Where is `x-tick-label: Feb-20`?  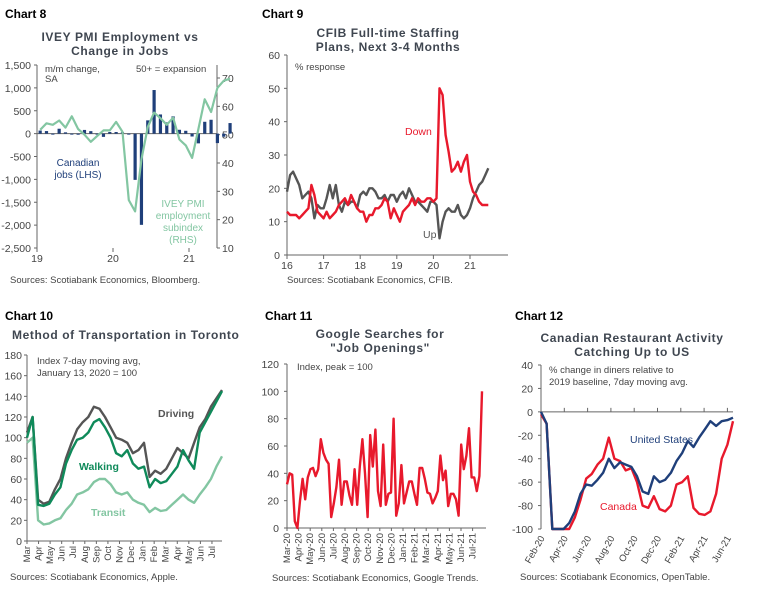 x-tick-label: Feb-20 is located at coordinates (535, 550).